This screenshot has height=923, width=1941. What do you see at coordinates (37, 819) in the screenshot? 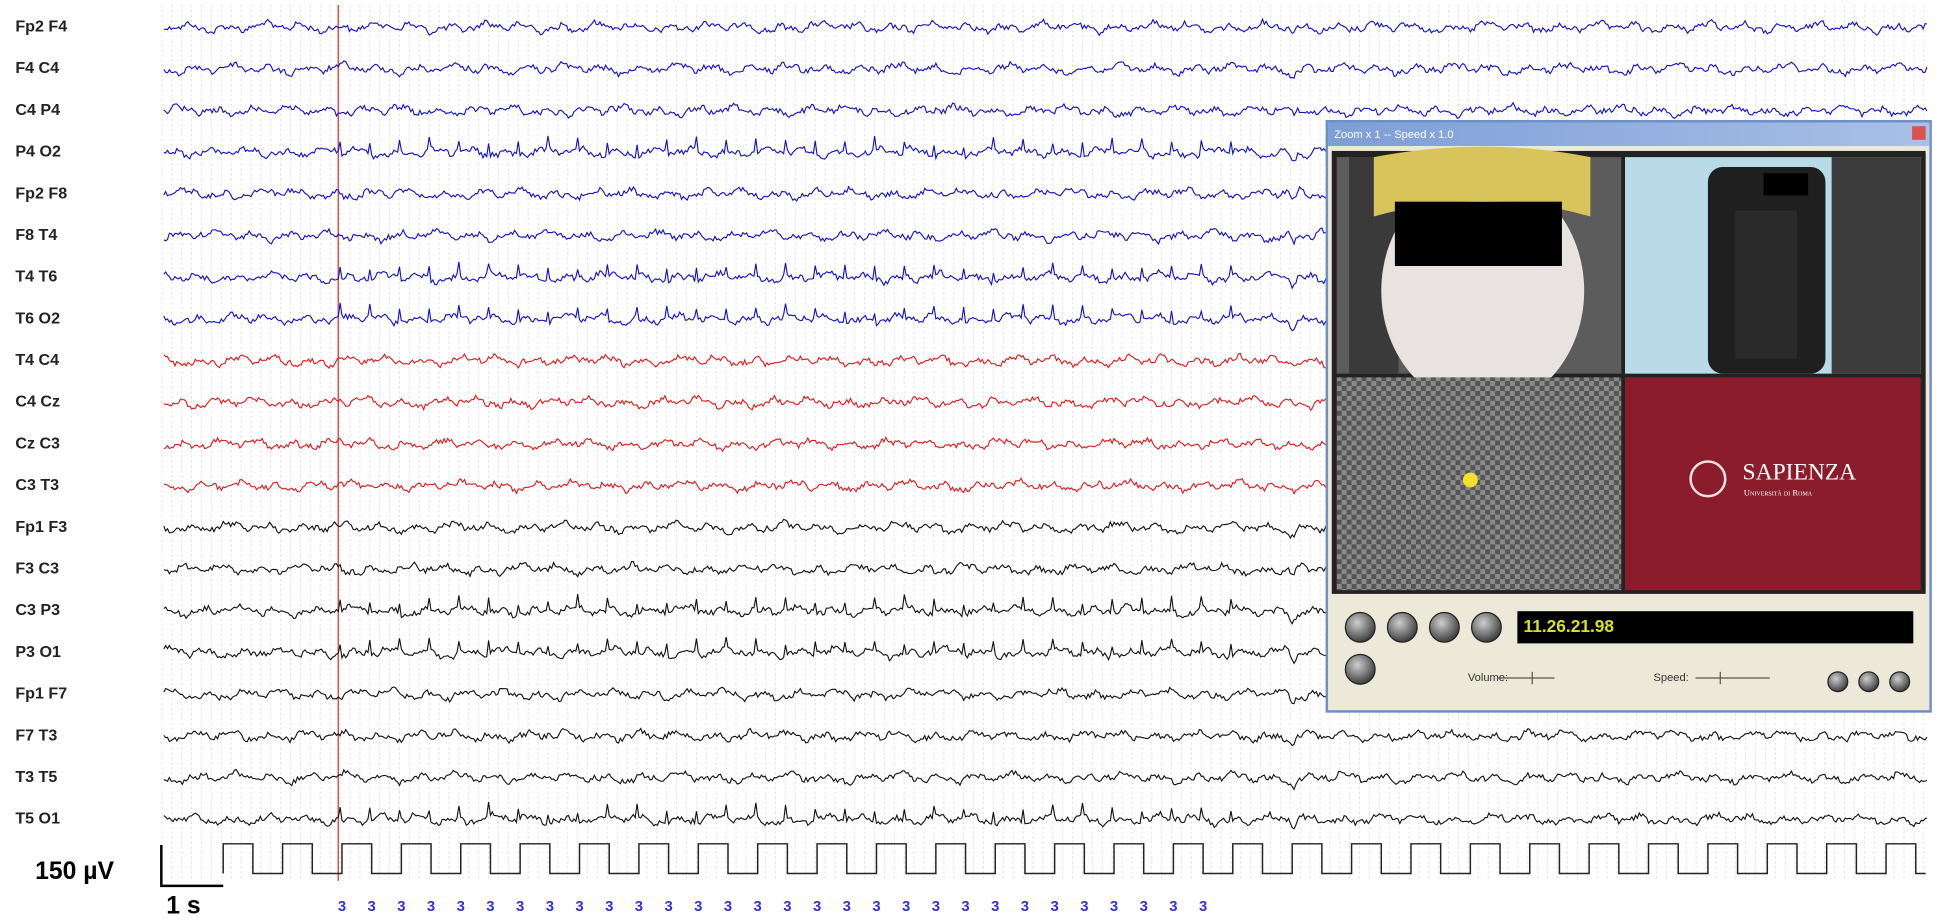
I see `channel-label: T5 O1` at bounding box center [37, 819].